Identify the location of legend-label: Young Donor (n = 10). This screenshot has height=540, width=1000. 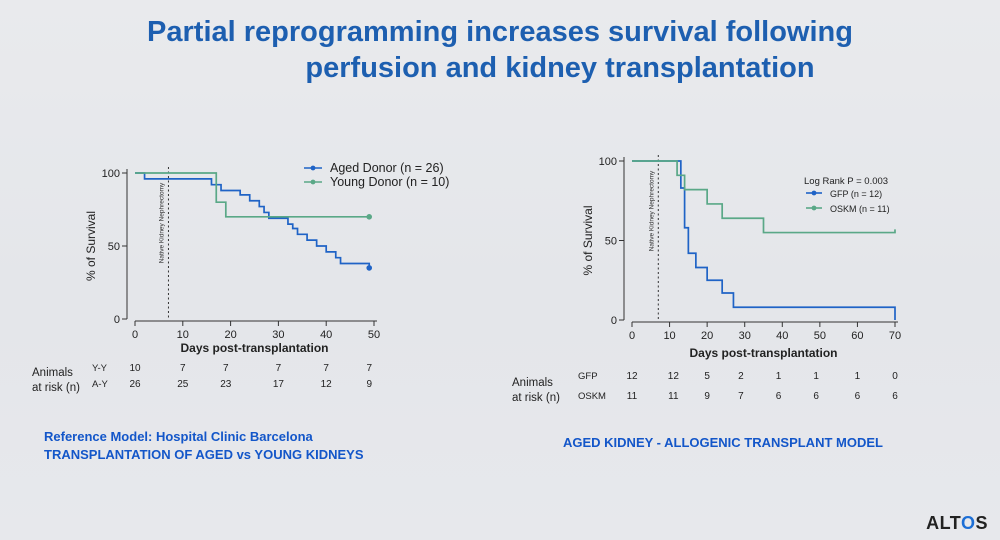
(389, 182).